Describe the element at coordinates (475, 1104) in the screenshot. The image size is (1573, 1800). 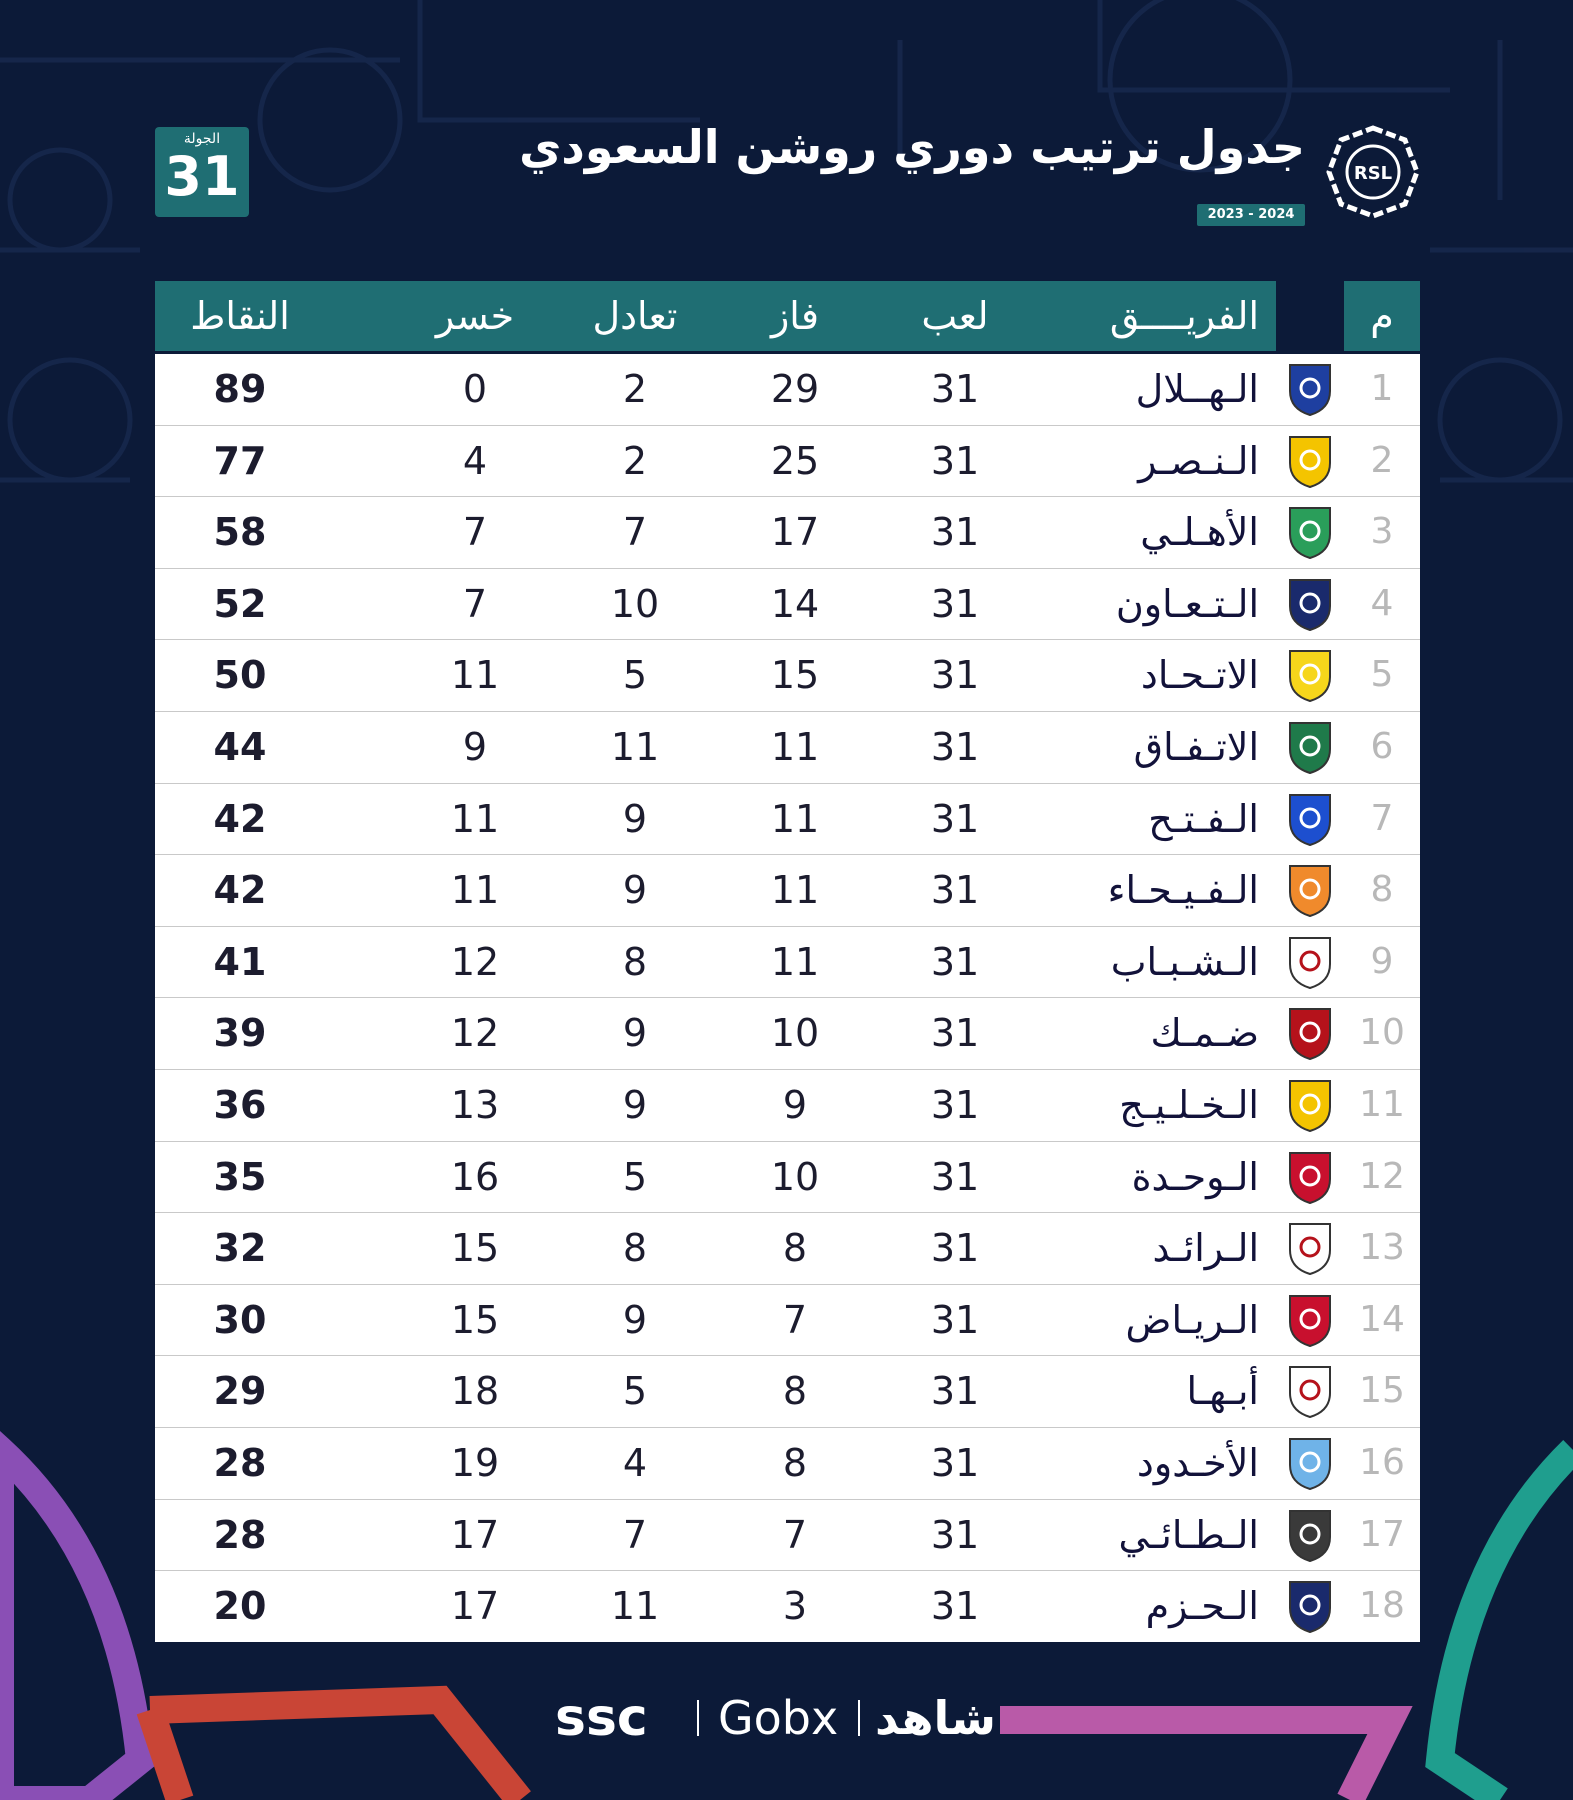
I see `lost-cell: 13` at that location.